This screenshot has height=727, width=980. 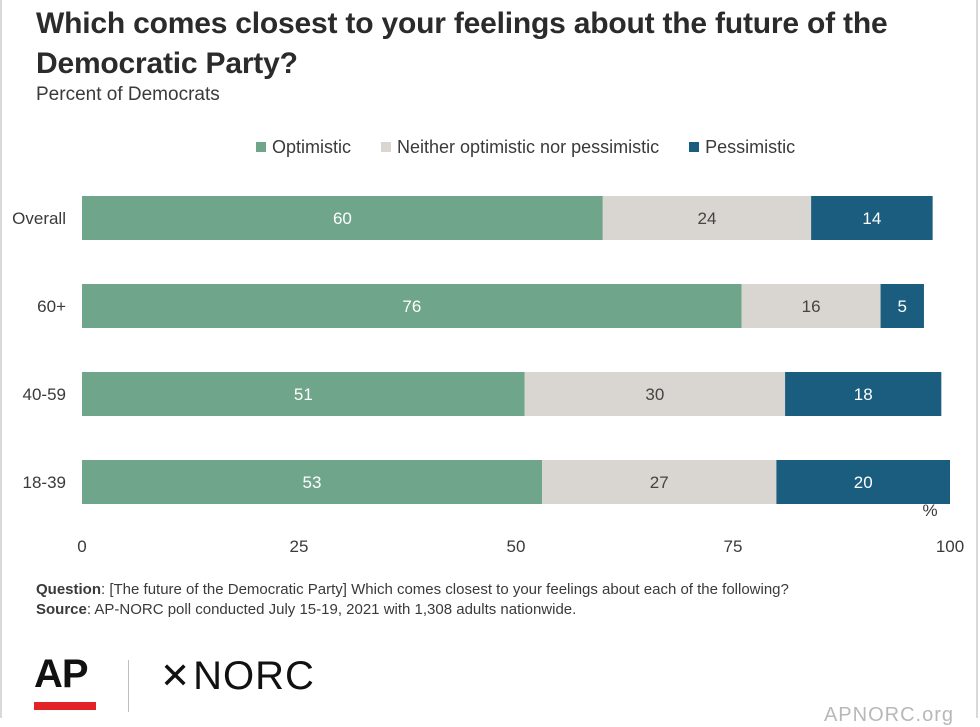 I want to click on legend-item-neither: Neither optimistic nor pessimistic, so click(x=520, y=147).